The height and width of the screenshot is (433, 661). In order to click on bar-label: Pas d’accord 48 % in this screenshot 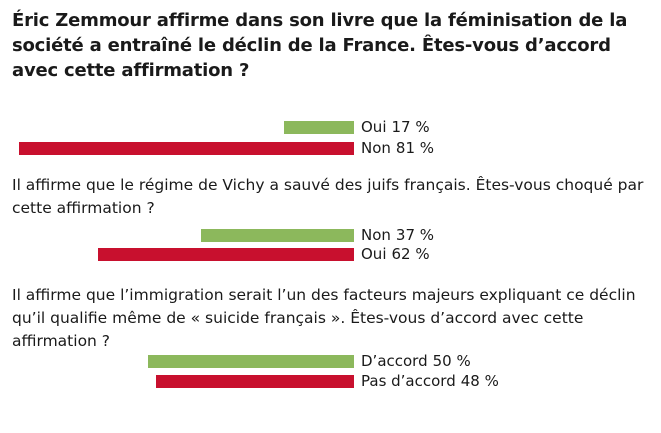, I will do `click(430, 381)`.